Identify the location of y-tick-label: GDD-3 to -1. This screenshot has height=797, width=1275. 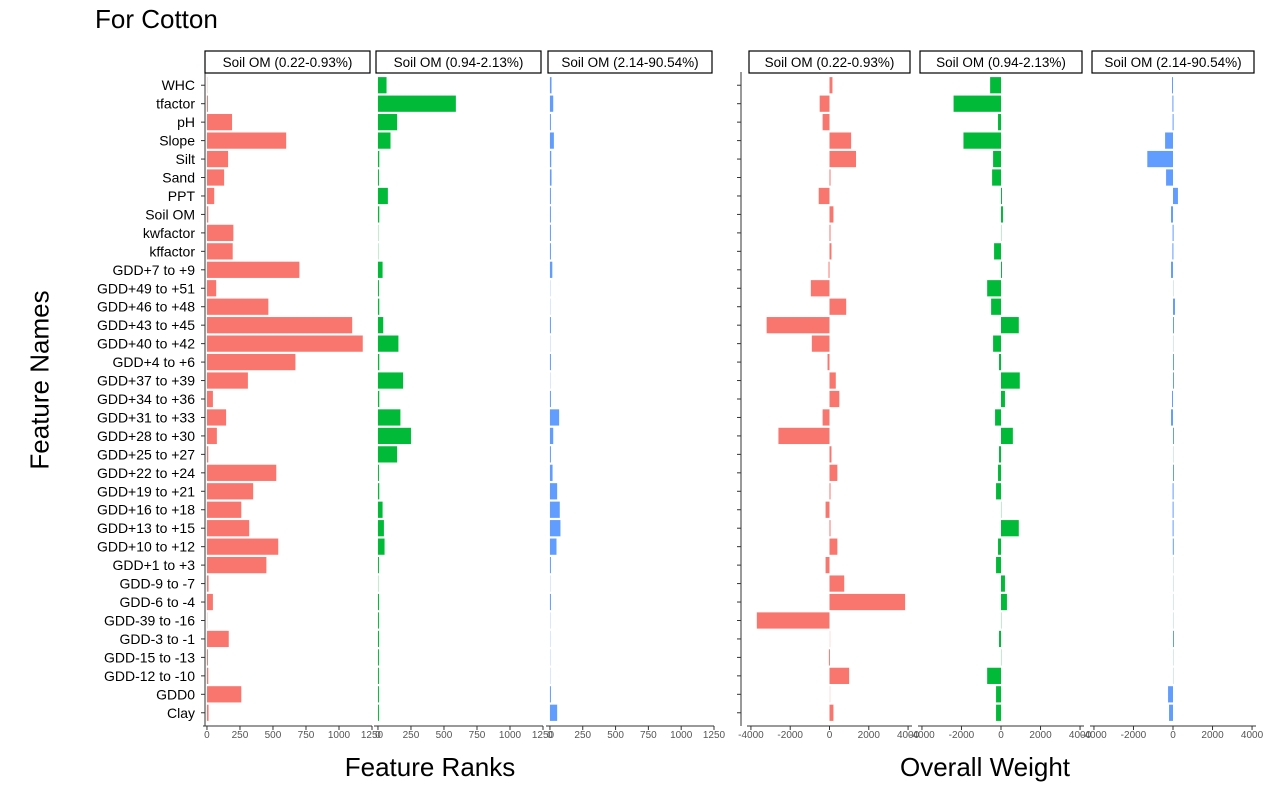
(158, 639).